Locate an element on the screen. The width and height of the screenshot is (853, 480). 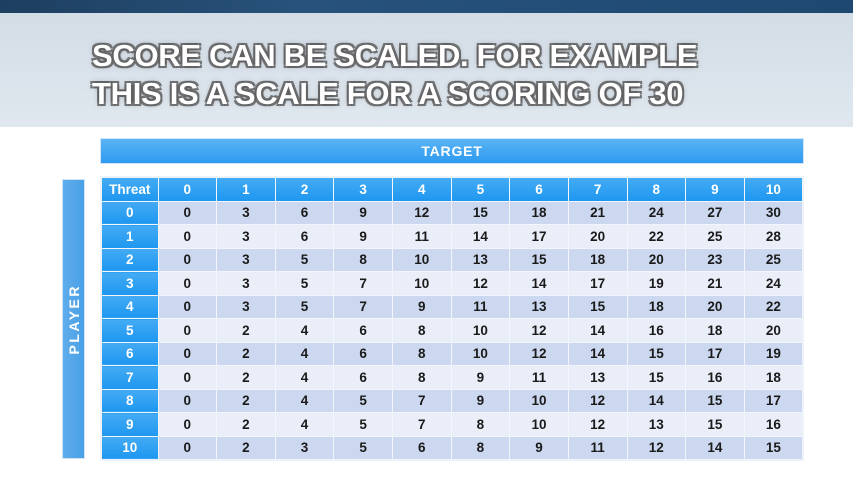
score-cell: 22 is located at coordinates (656, 236).